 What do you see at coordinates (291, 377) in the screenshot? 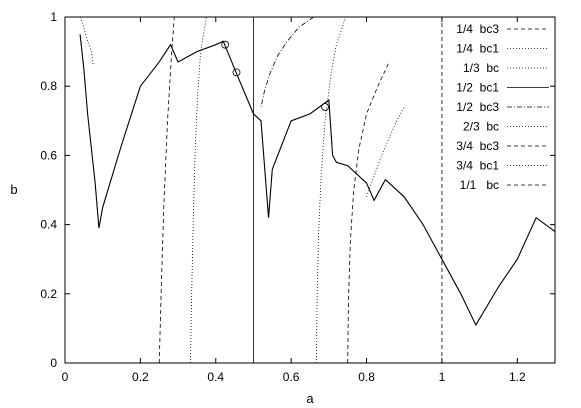
I see `x-tick-label: 0.6` at bounding box center [291, 377].